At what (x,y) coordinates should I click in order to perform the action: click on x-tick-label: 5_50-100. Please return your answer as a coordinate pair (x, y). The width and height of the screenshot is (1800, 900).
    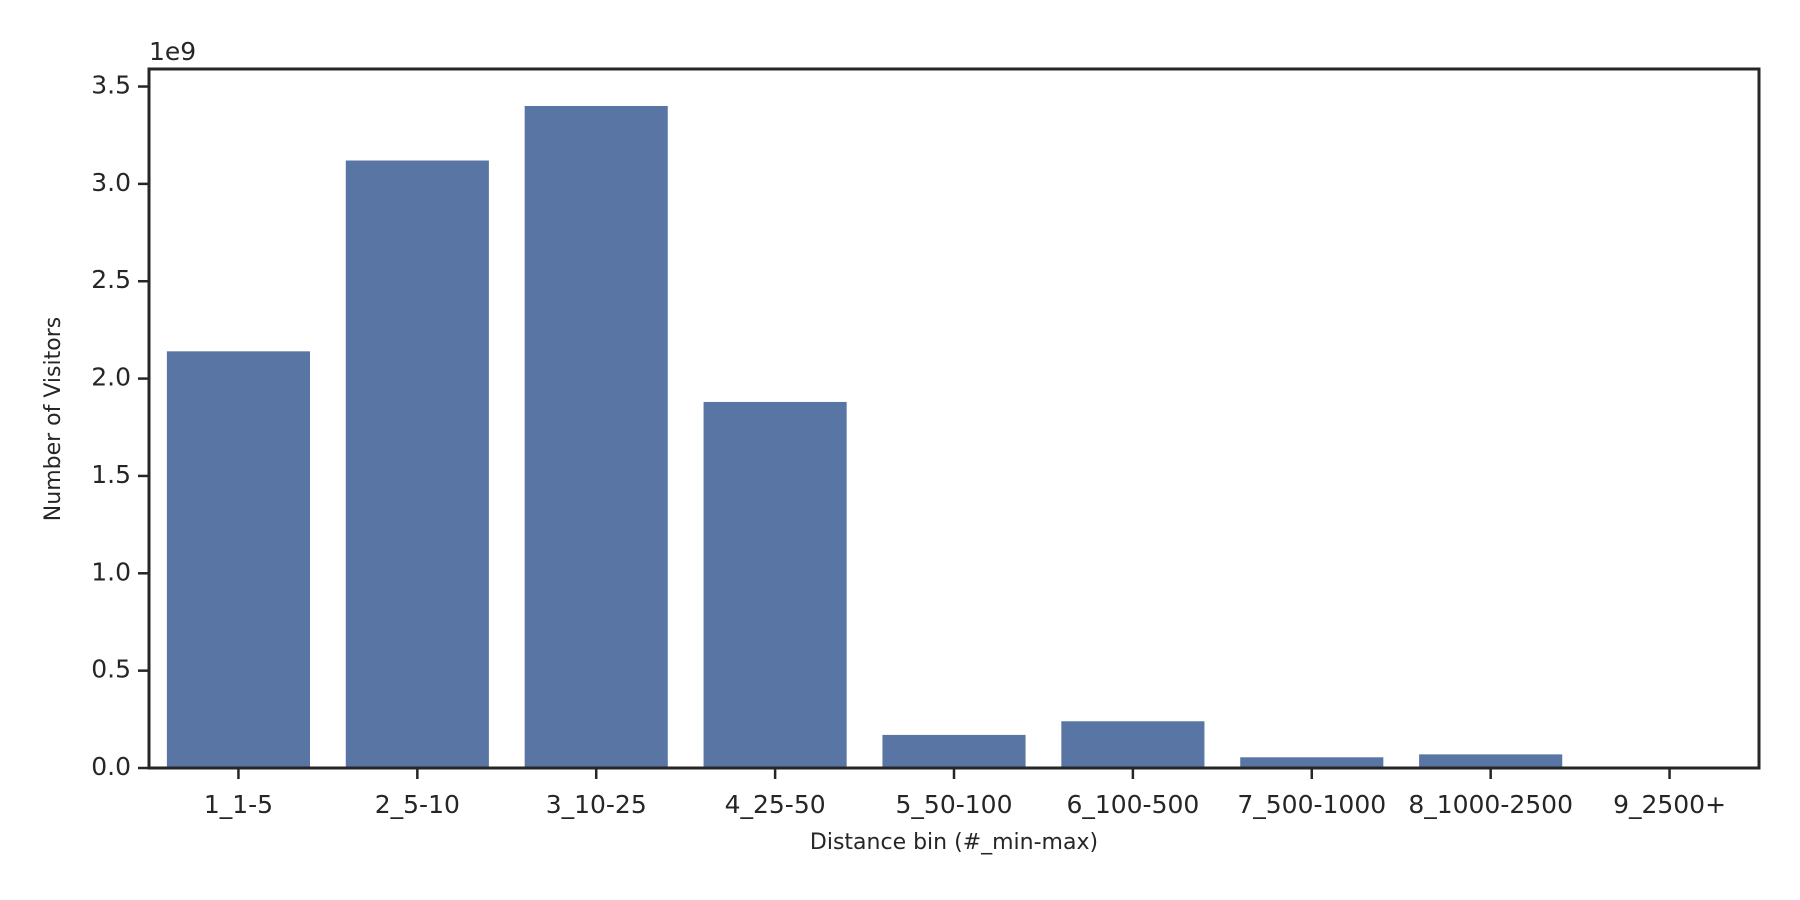
    Looking at the image, I should click on (954, 804).